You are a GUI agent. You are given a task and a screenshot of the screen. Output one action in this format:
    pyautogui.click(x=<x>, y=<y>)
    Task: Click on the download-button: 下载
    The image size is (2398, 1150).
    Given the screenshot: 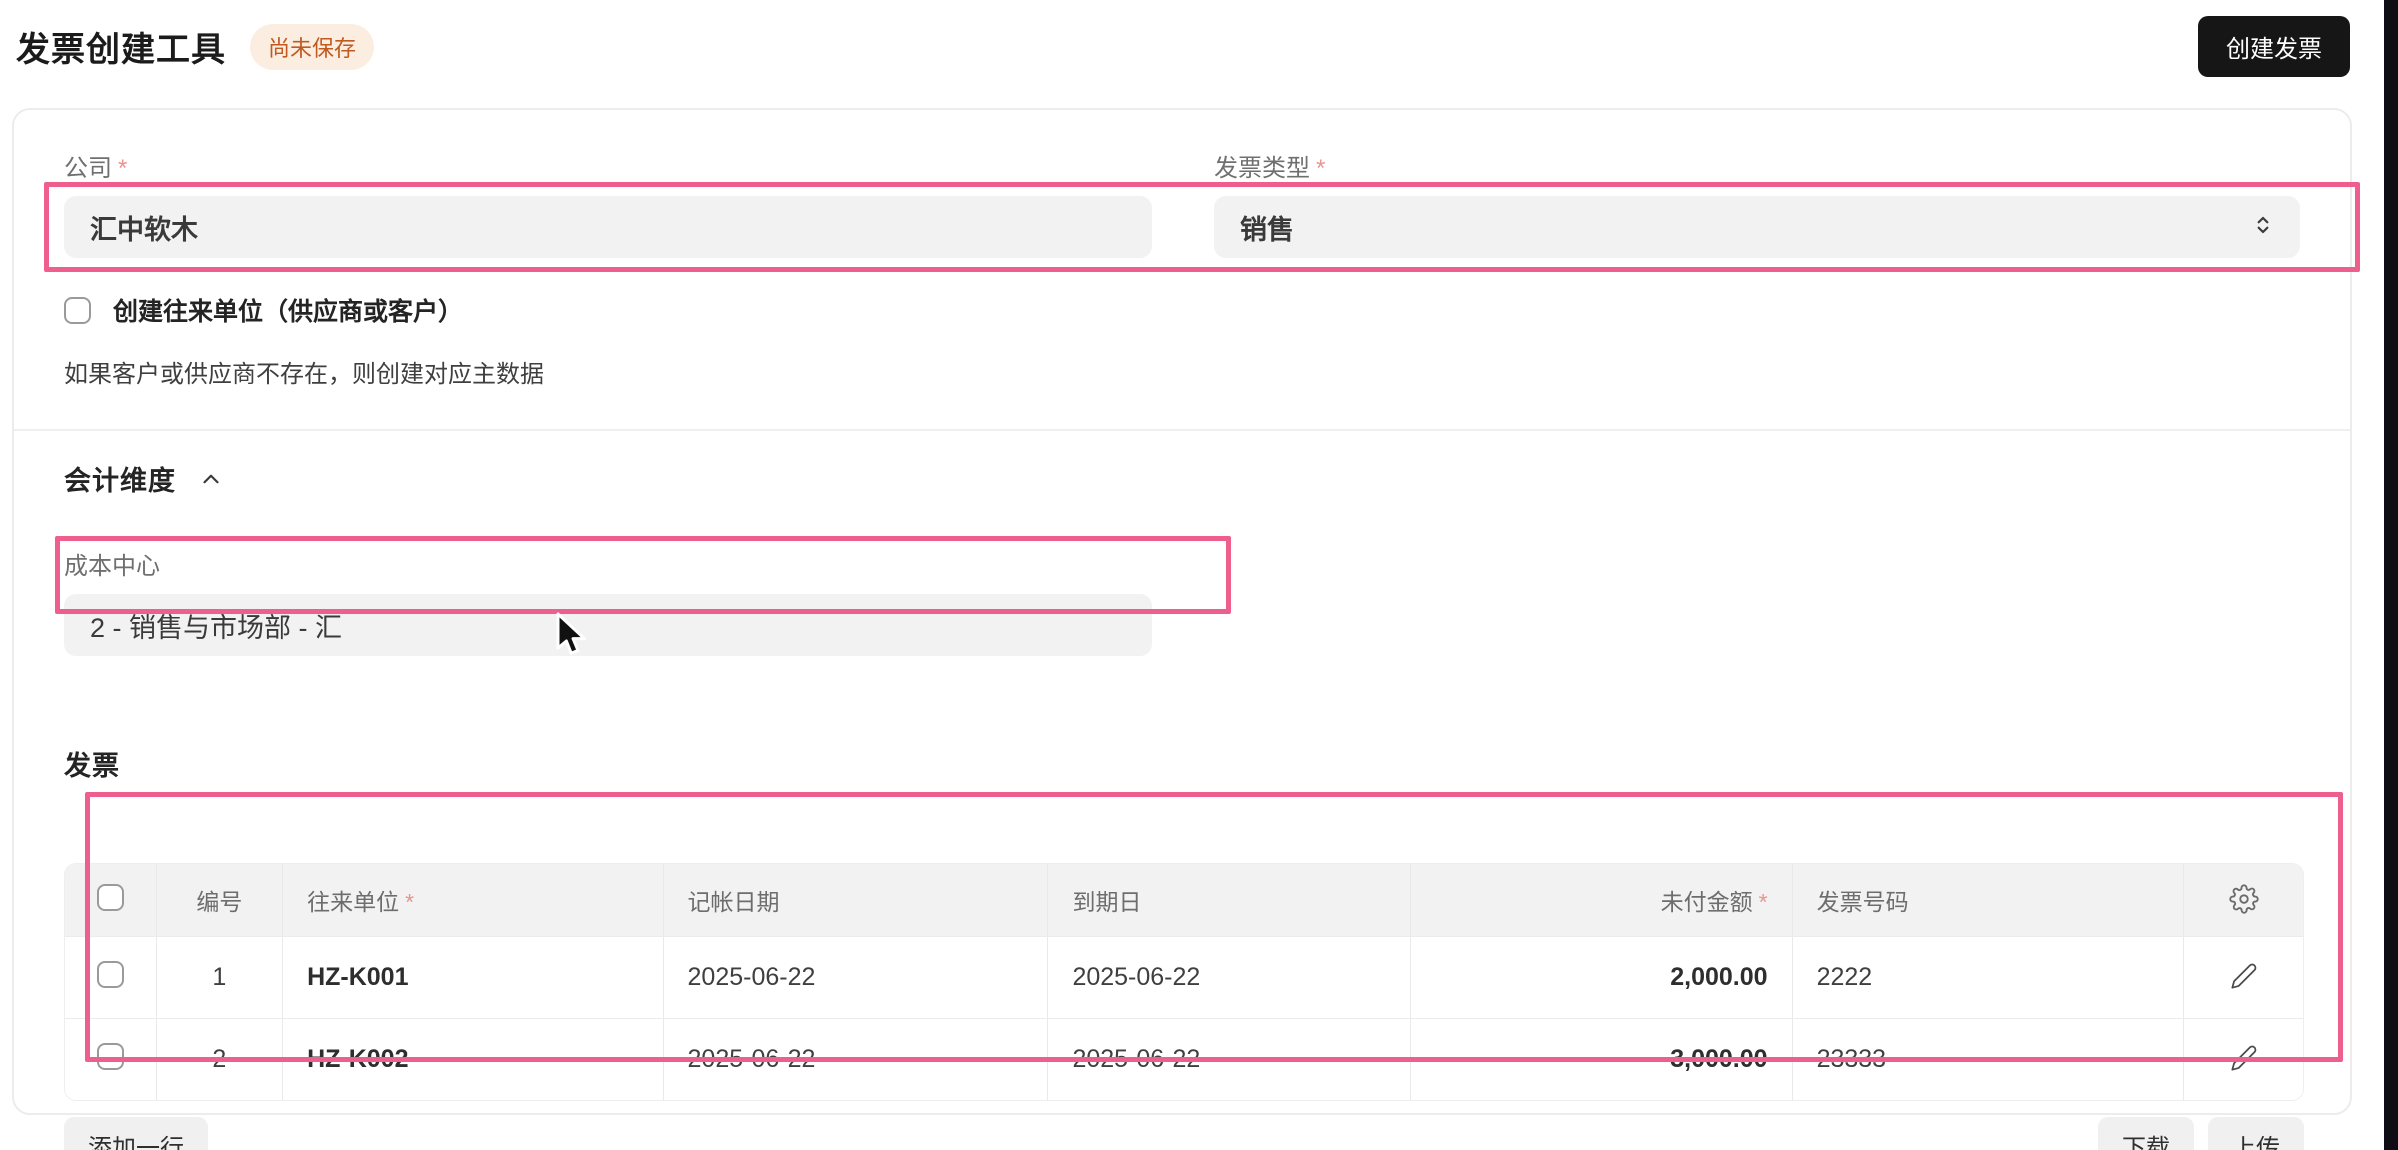 What is the action you would take?
    pyautogui.click(x=2146, y=1133)
    